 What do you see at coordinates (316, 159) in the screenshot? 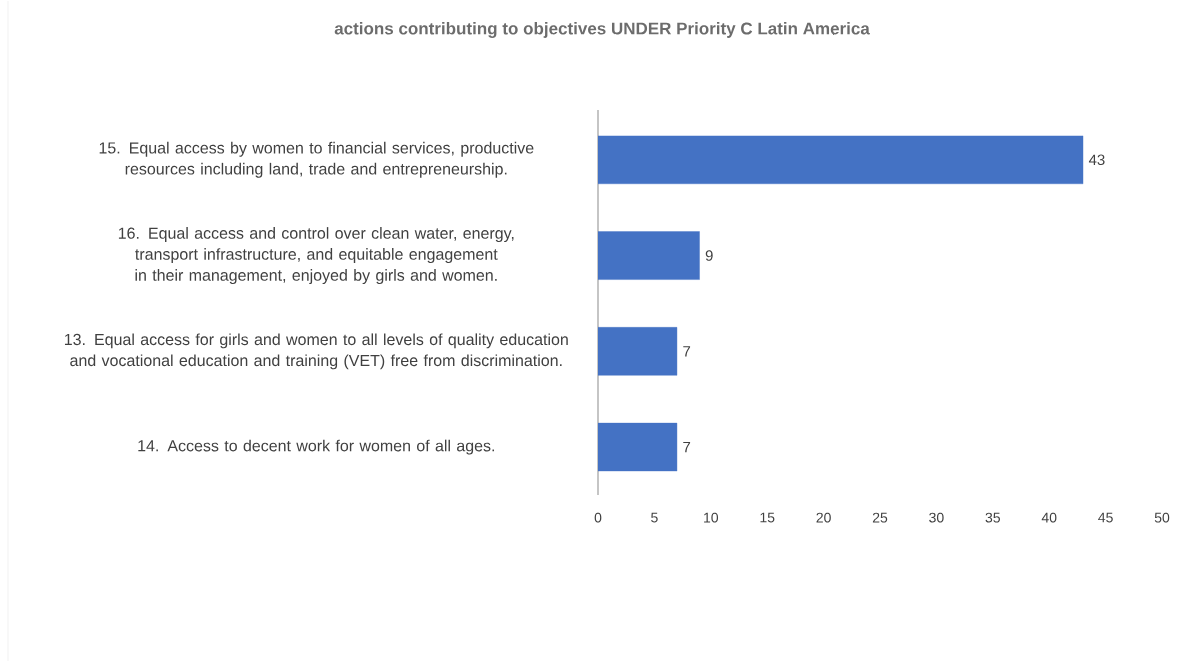
I see `y-tick-label: 15. Equal access by women to financial services, productive resources including land, trade and entrepreneurship.` at bounding box center [316, 159].